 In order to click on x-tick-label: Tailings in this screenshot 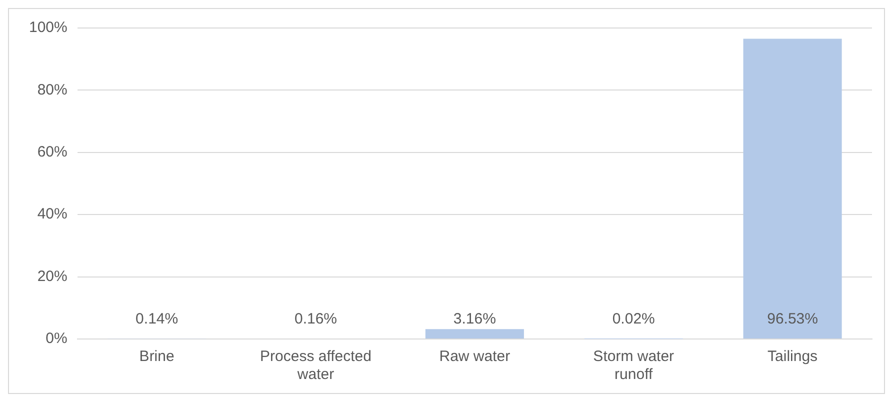, I will do `click(793, 357)`.